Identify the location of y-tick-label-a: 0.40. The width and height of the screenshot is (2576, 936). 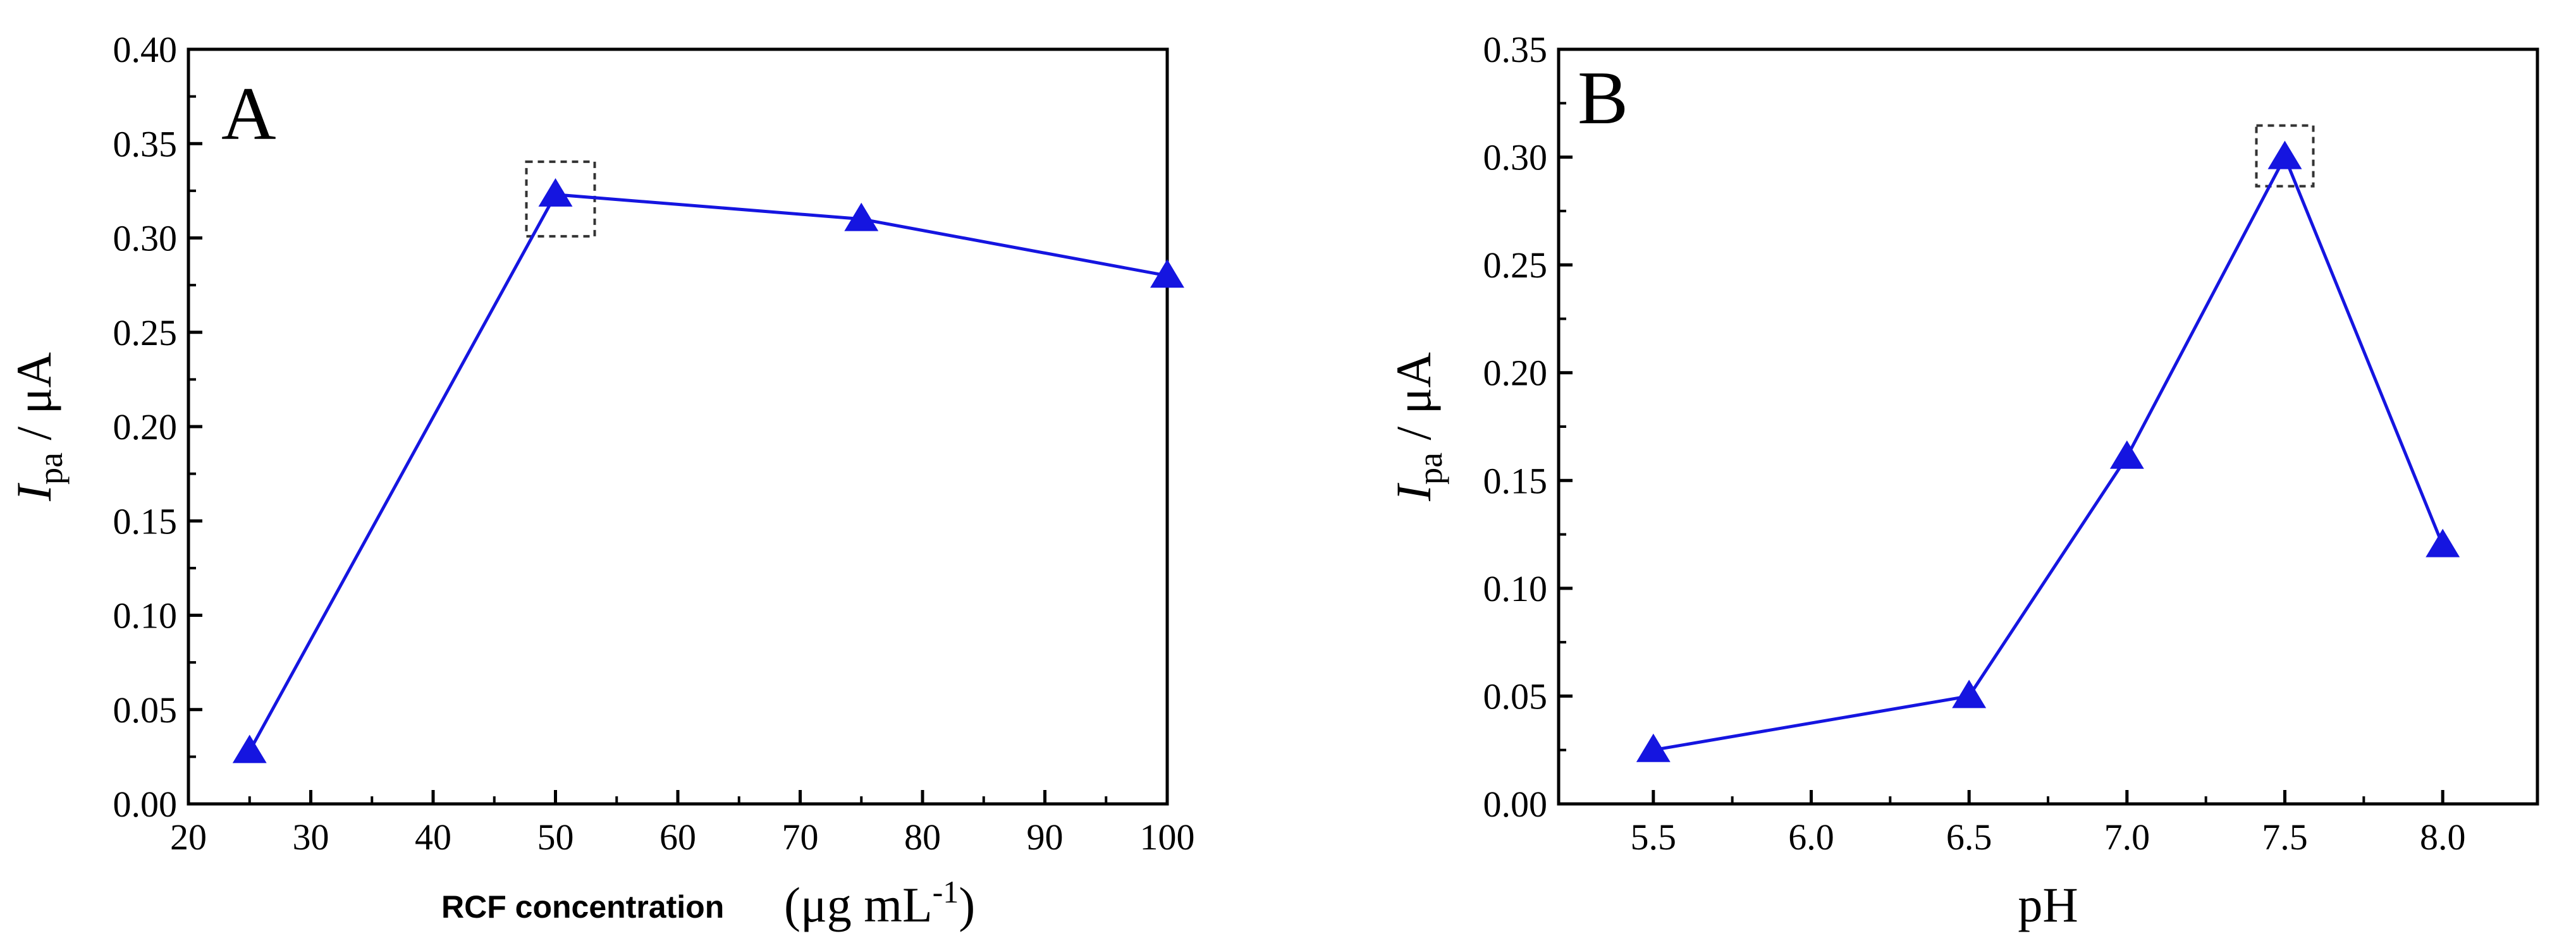
(145, 49).